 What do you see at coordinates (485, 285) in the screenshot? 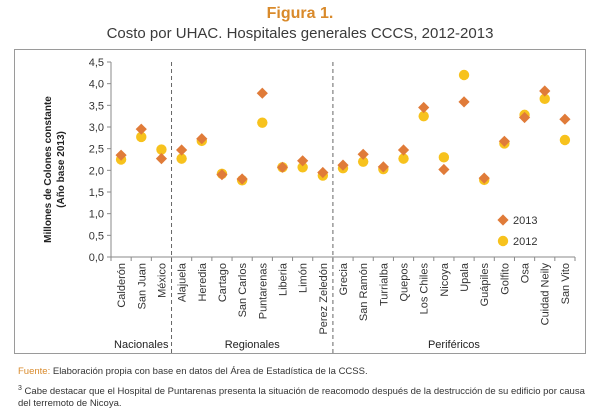
I see `x-category-label: Guápiles` at bounding box center [485, 285].